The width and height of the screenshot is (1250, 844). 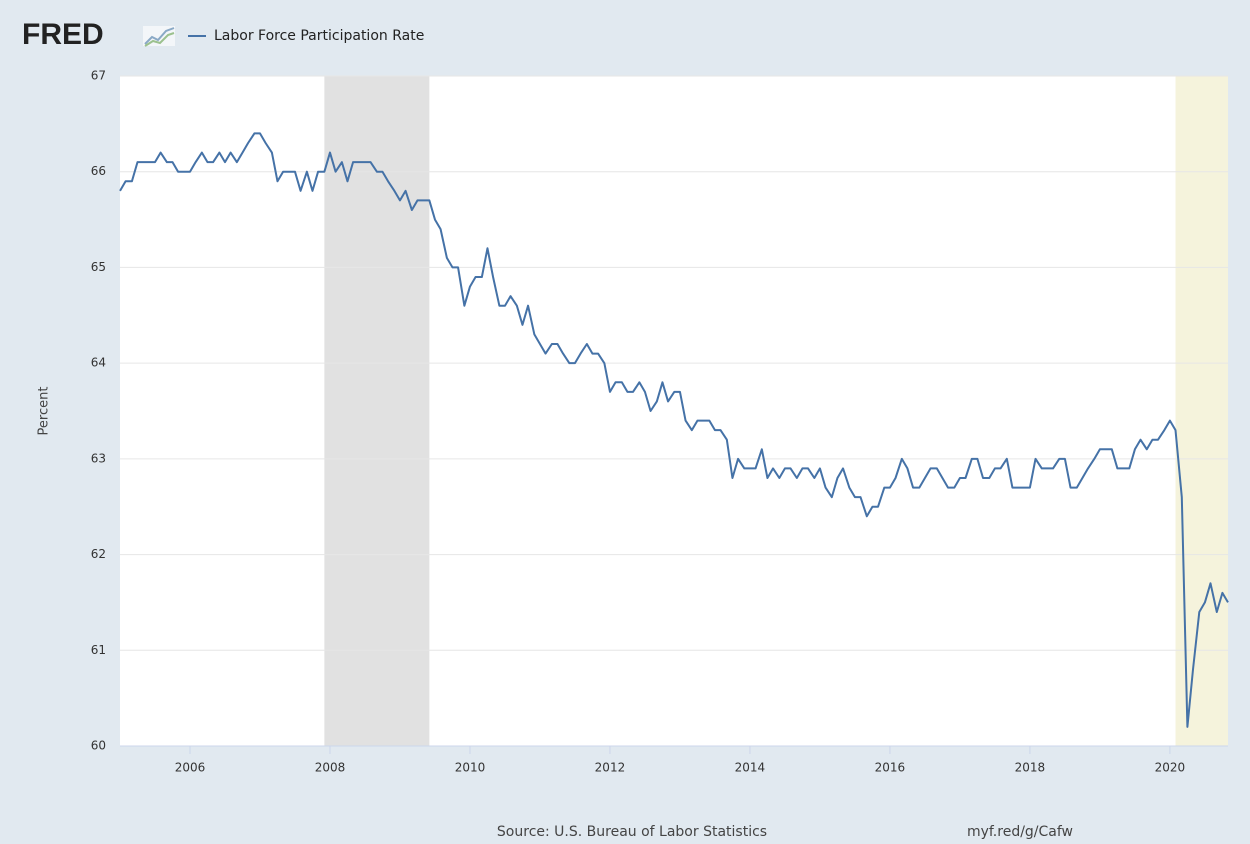 I want to click on y-tick-label: 67, so click(x=98, y=76).